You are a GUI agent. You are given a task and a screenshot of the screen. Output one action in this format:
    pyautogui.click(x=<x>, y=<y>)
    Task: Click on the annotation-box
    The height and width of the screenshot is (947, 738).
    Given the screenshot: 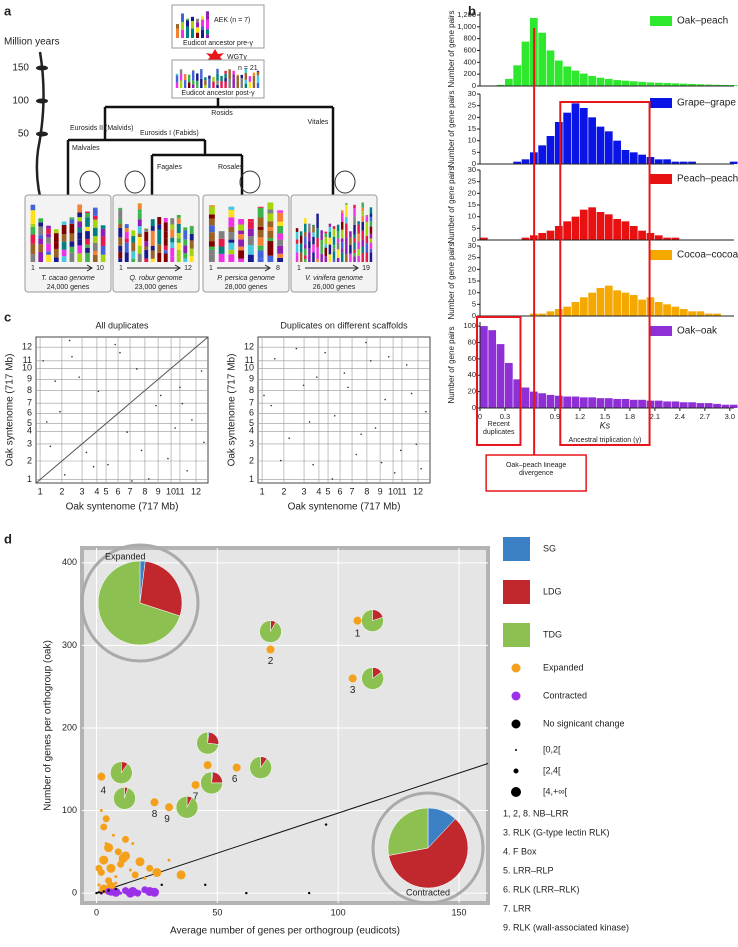 What is the action you would take?
    pyautogui.click(x=536, y=473)
    